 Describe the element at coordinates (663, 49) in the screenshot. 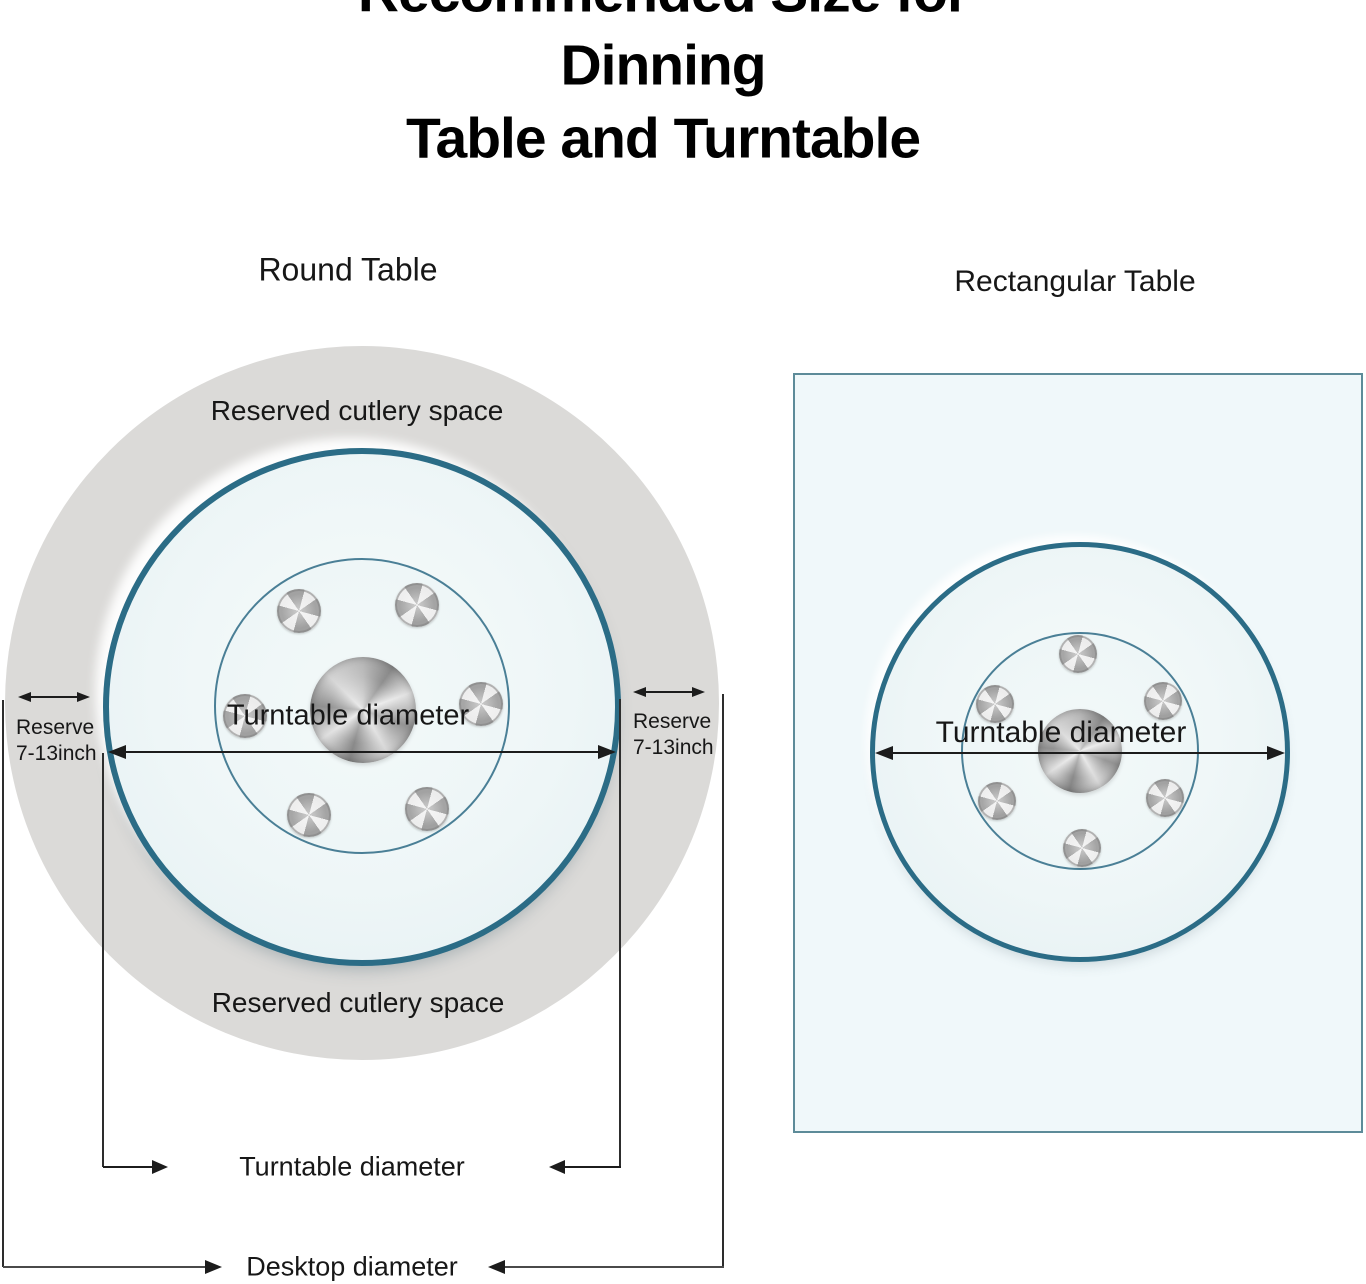

I see `page-title-line1: Recommended Size for Dinning` at that location.